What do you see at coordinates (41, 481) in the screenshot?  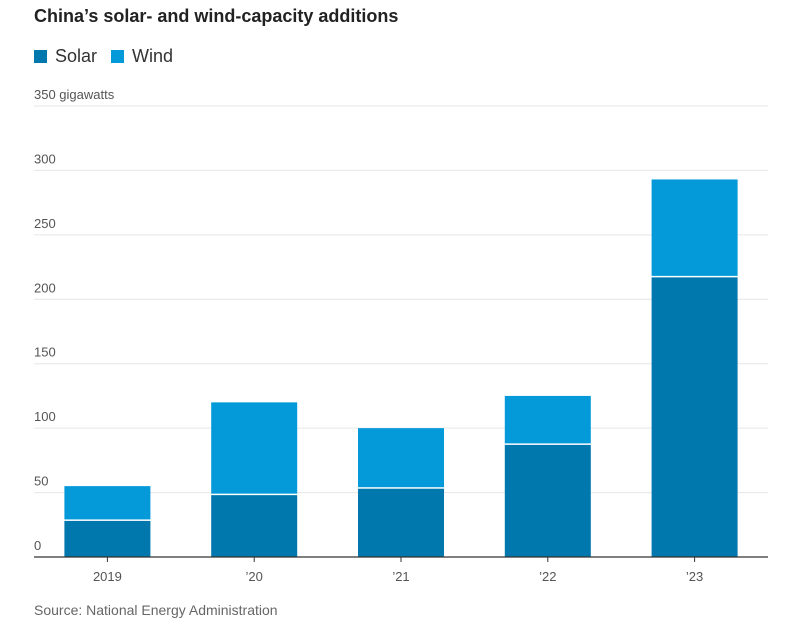 I see `y-tick-label: 50` at bounding box center [41, 481].